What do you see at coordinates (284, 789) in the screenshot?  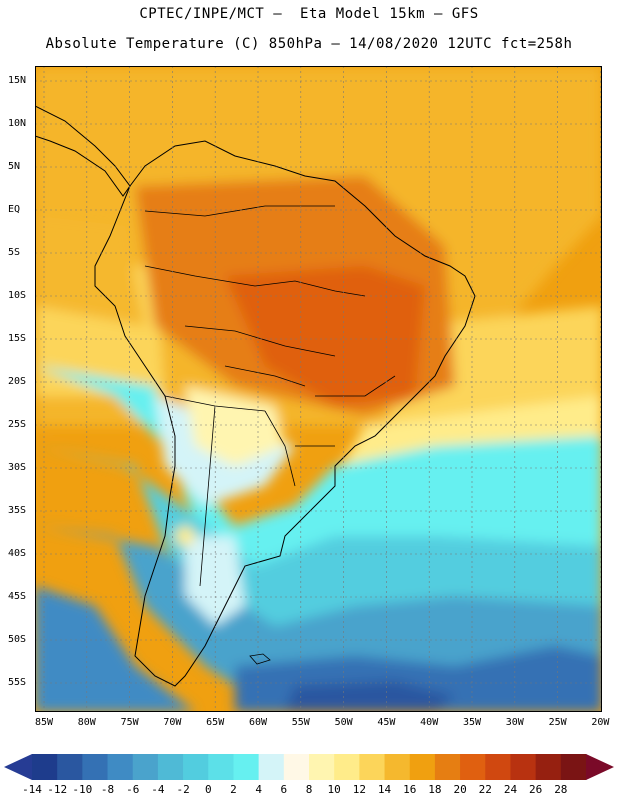 I see `colorbar-tick-label: 6` at bounding box center [284, 789].